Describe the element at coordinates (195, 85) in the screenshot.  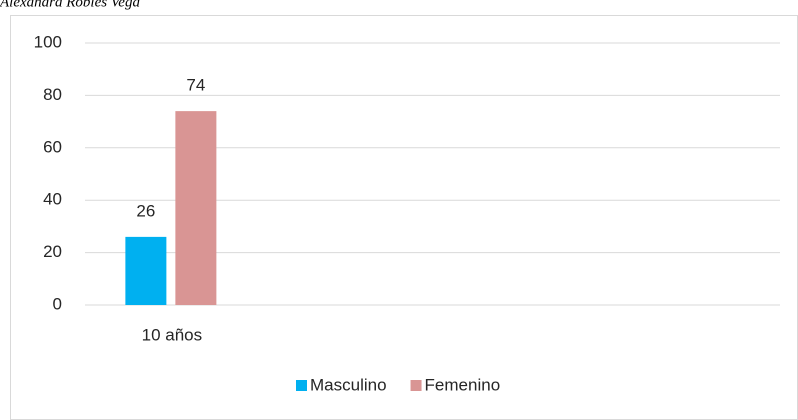
I see `data-label: 74` at that location.